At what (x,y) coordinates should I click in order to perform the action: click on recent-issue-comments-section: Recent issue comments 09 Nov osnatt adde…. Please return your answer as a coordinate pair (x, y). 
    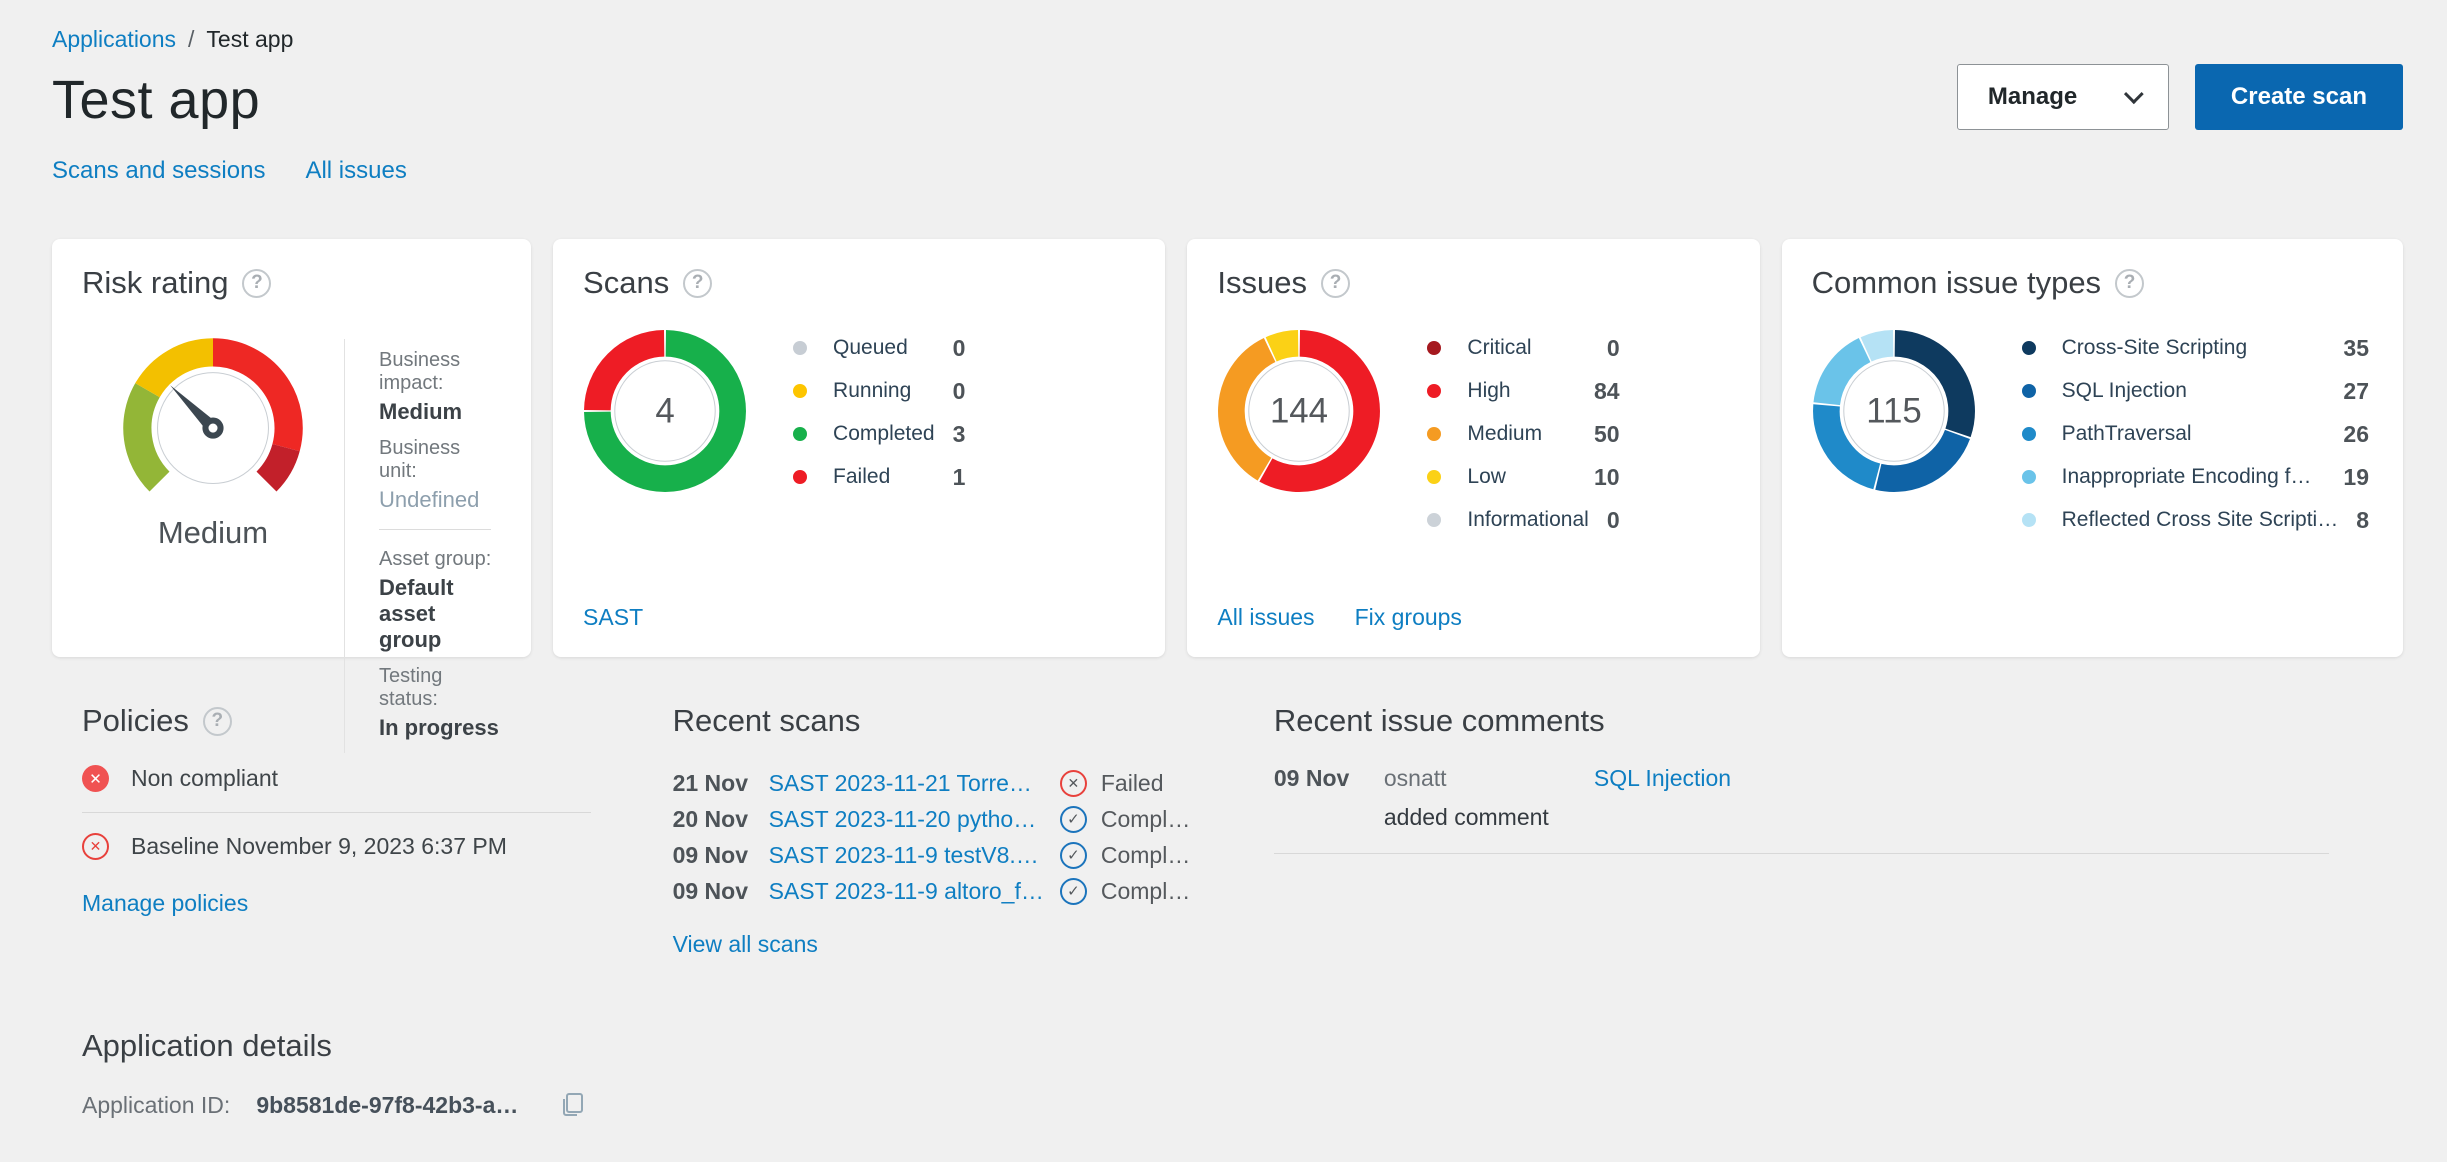
    Looking at the image, I should click on (1823, 830).